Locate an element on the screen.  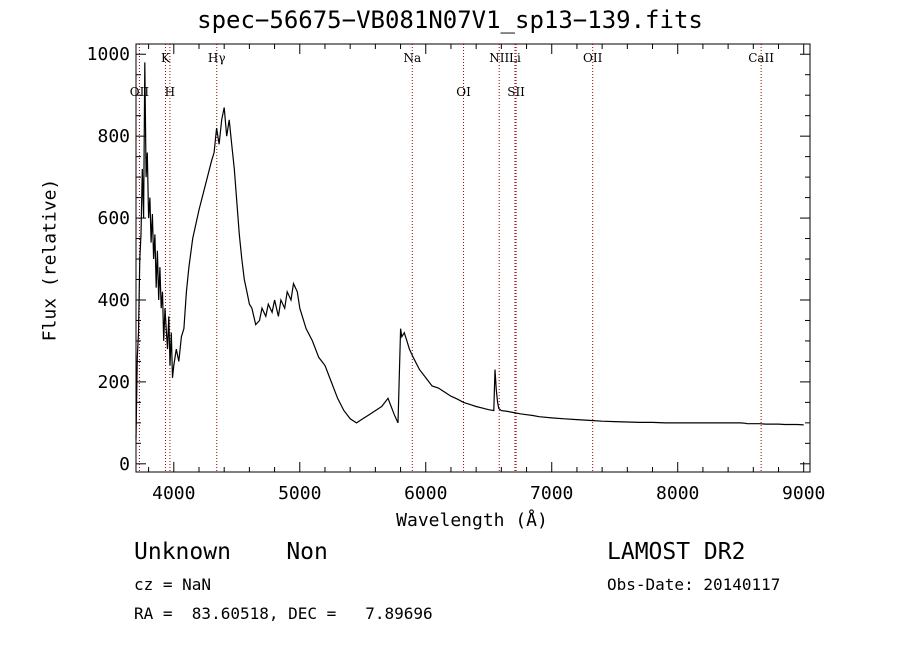
y-tick-label: 1000 is located at coordinates (108, 54).